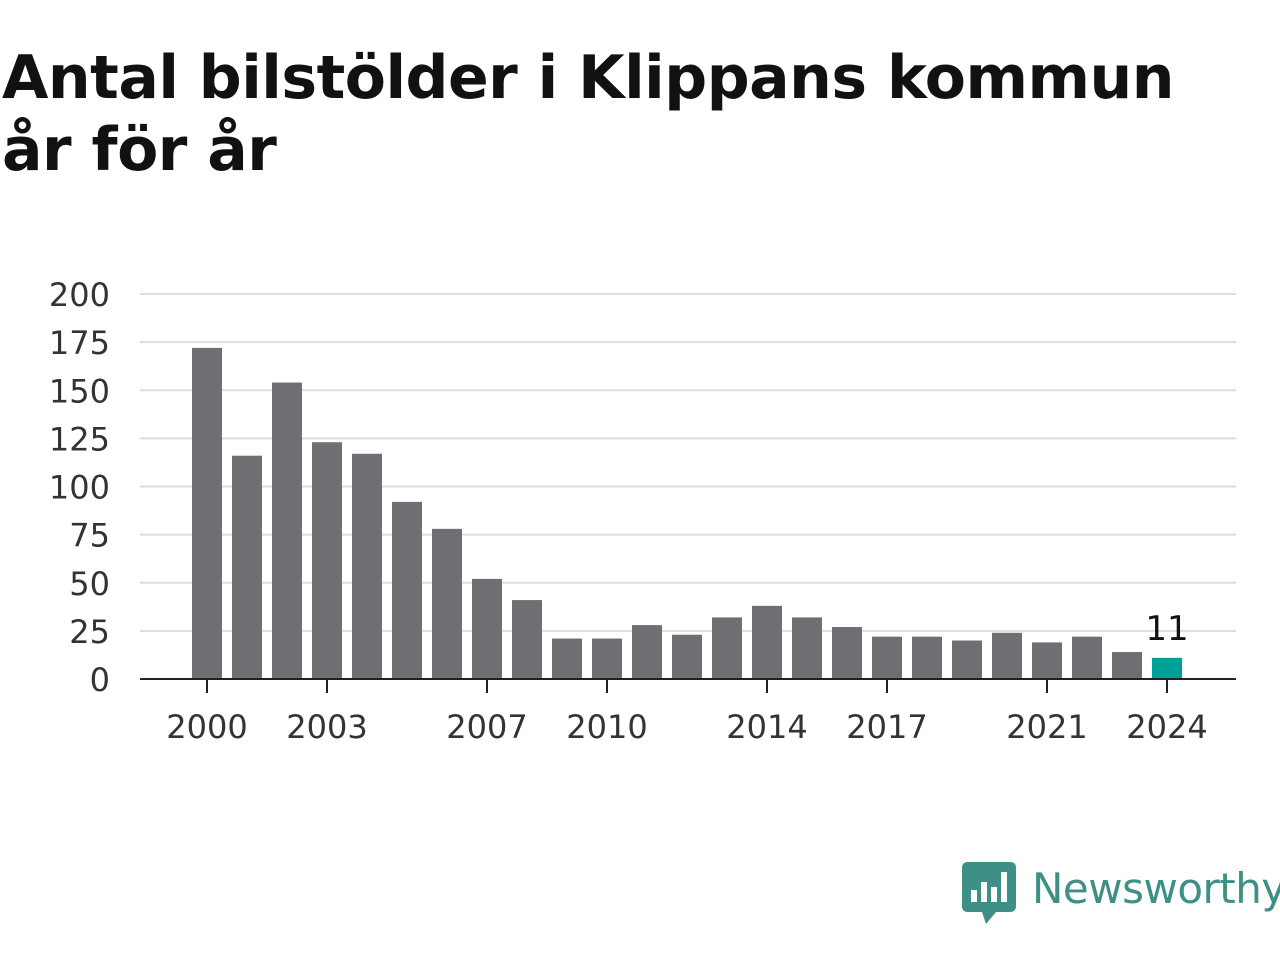 The width and height of the screenshot is (1280, 960). Describe the element at coordinates (766, 727) in the screenshot. I see `x-tick-label: 2014` at that location.